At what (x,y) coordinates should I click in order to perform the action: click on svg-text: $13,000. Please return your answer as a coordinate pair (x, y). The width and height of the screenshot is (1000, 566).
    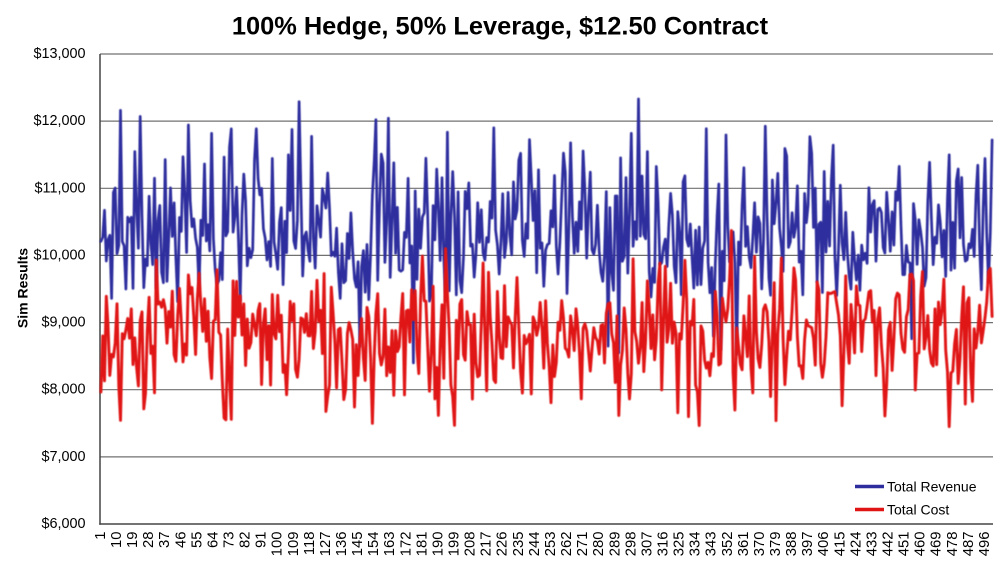
    Looking at the image, I should click on (59, 54).